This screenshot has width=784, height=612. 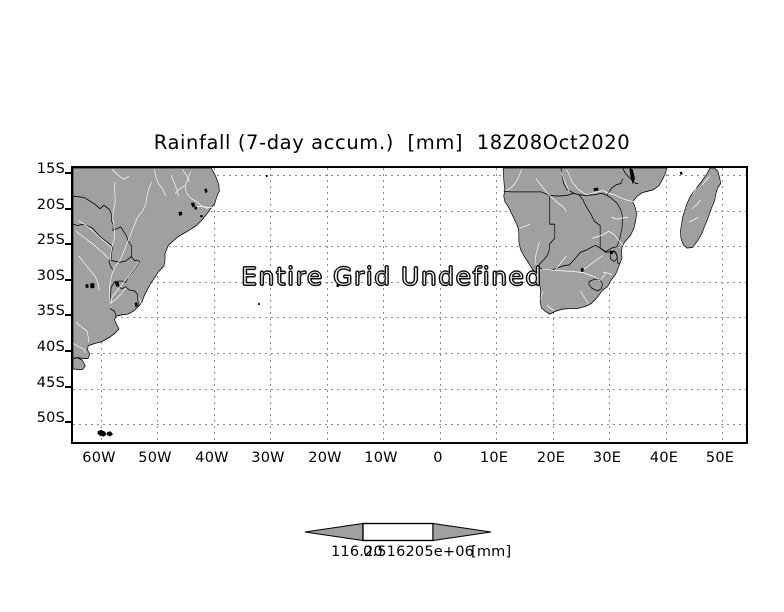 I want to click on colorbar-center-box, so click(x=398, y=532).